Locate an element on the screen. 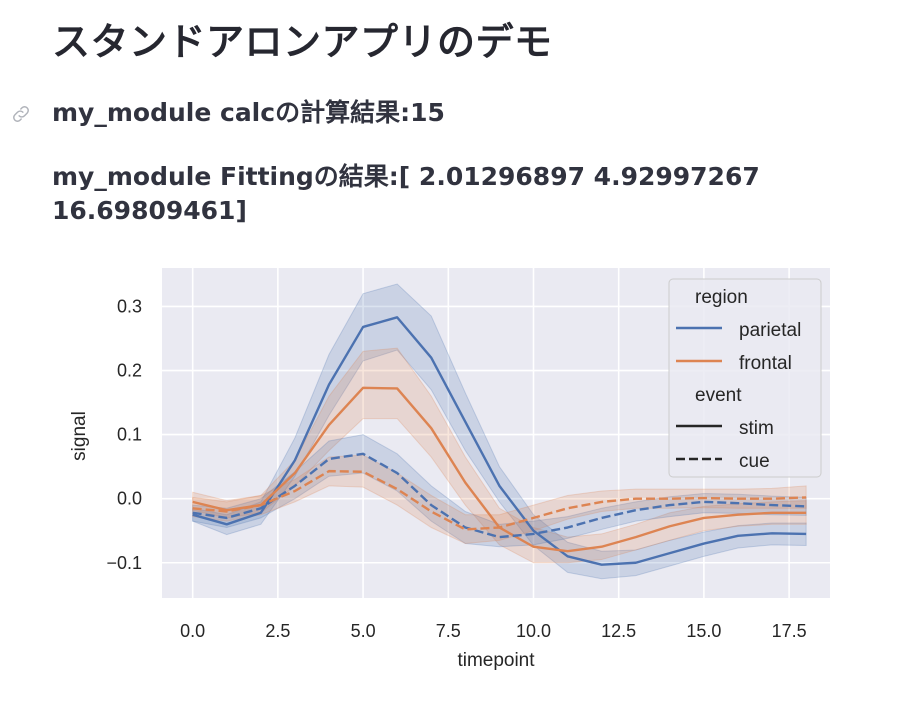 The height and width of the screenshot is (707, 916). x-tick-label: 15.0 is located at coordinates (703, 631).